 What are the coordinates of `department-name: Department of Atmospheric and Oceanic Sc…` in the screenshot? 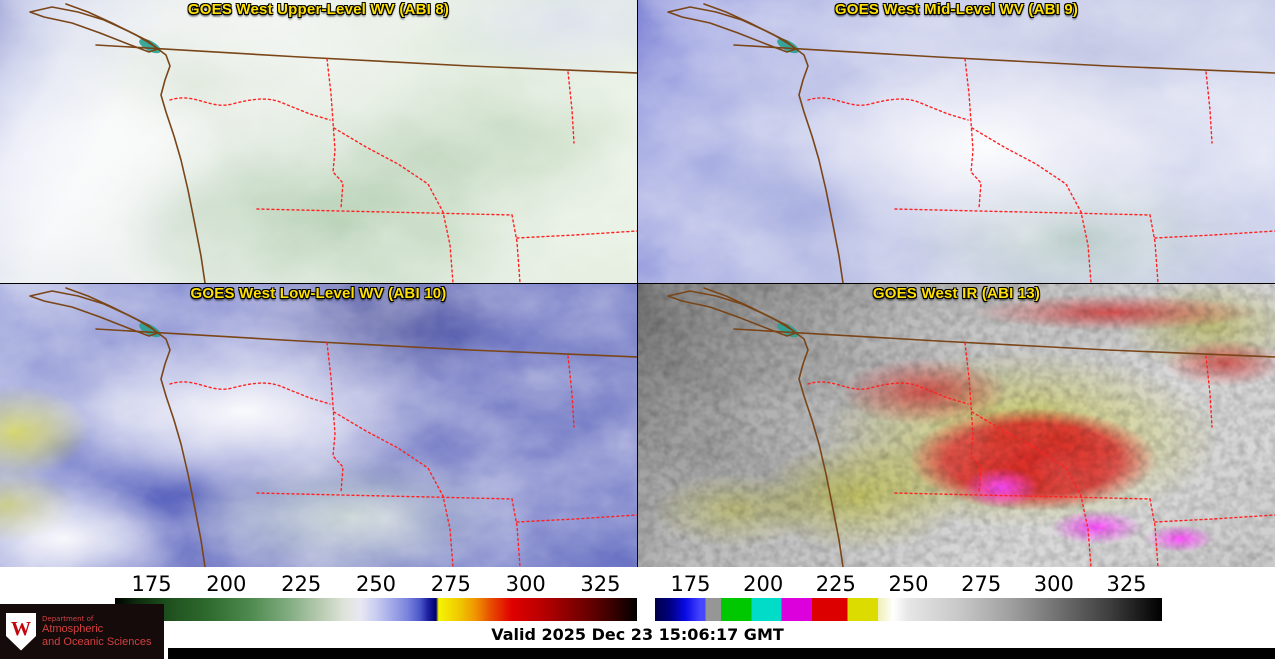 It's located at (96, 631).